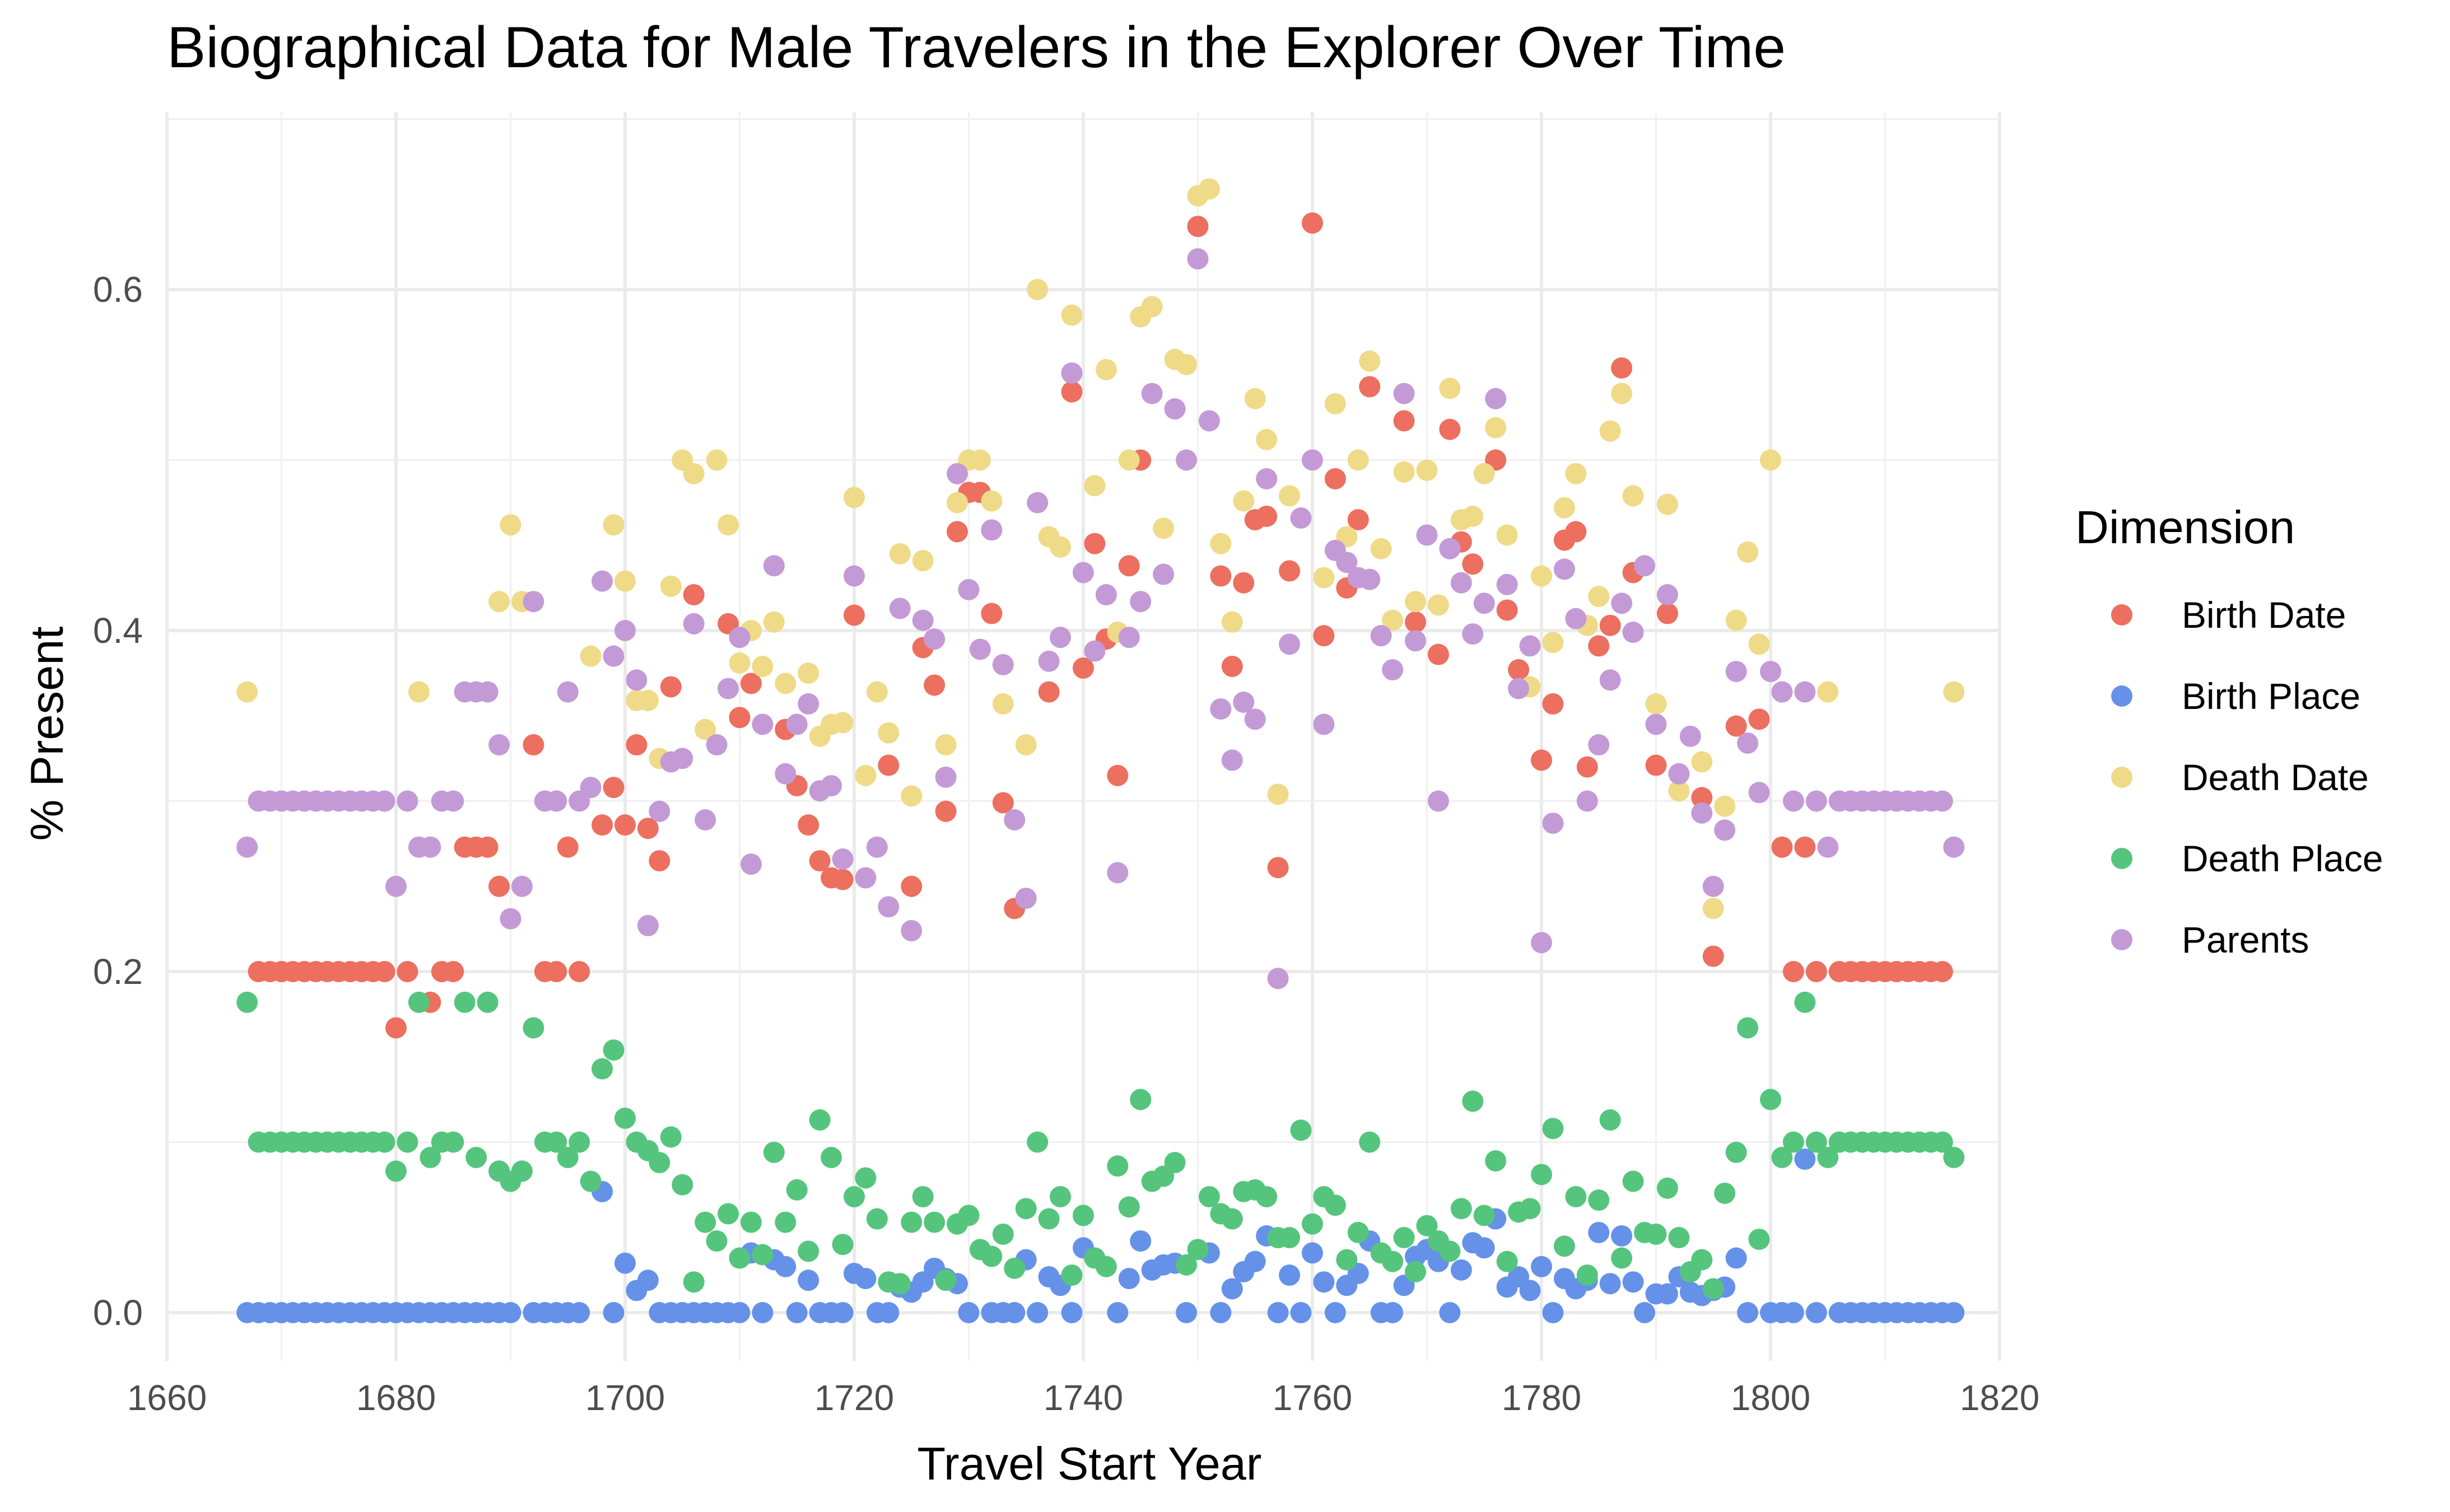 The width and height of the screenshot is (2450, 1512). What do you see at coordinates (2121, 615) in the screenshot?
I see `legend-key-birth-date` at bounding box center [2121, 615].